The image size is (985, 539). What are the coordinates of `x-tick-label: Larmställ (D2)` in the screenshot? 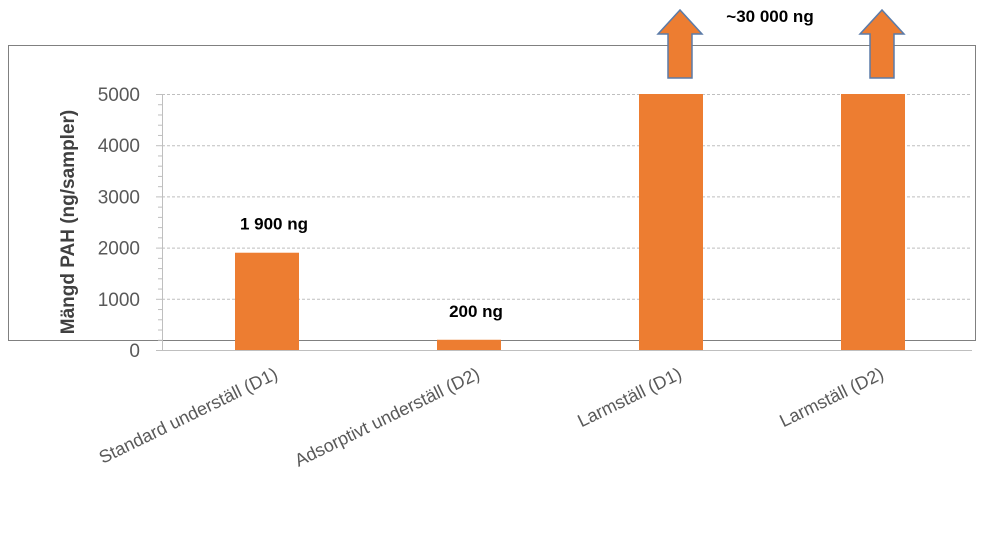 It's located at (831, 398).